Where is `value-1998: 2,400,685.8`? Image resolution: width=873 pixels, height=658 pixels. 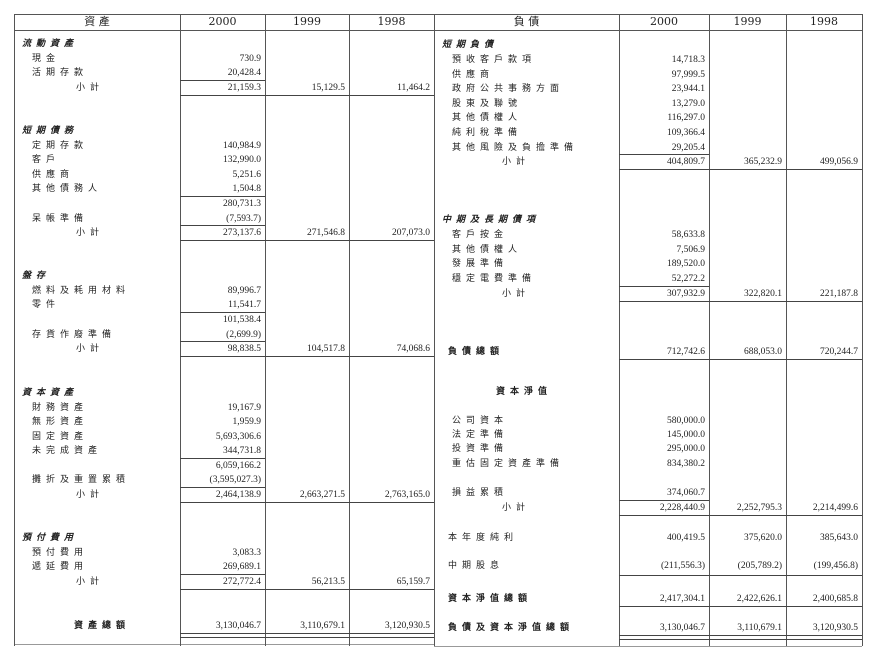 value-1998: 2,400,685.8 is located at coordinates (835, 599).